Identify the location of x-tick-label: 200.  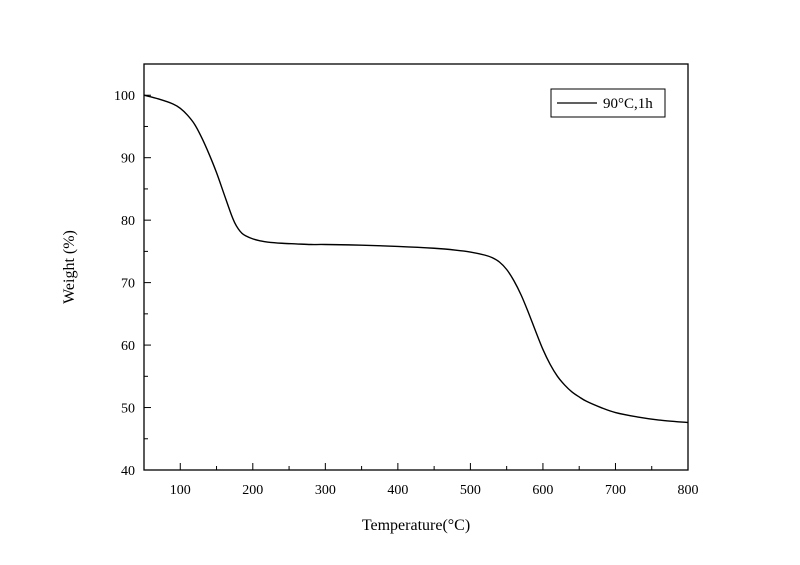
(252, 490).